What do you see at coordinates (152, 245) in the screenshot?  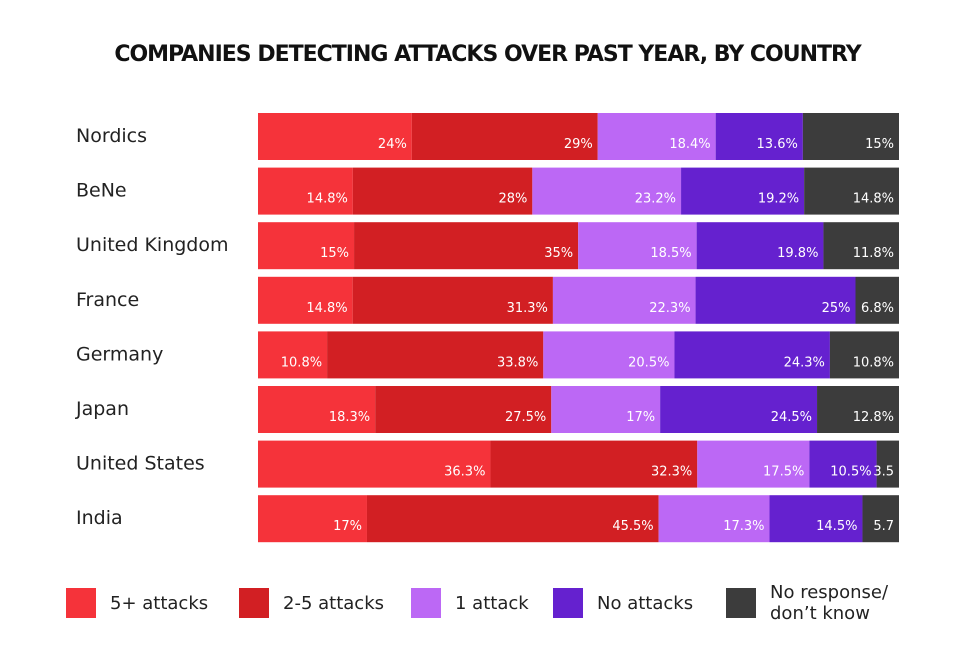 I see `category-label: United Kingdom` at bounding box center [152, 245].